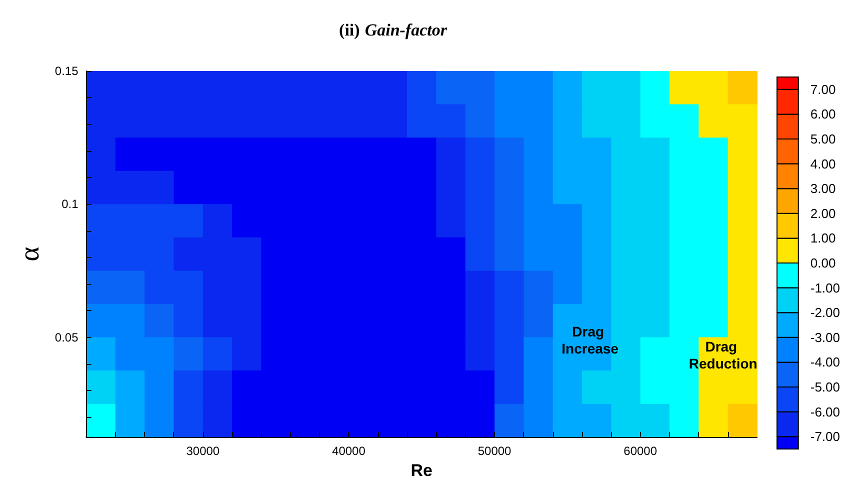 Image resolution: width=851 pixels, height=492 pixels. What do you see at coordinates (349, 451) in the screenshot?
I see `x-tick-label: 40000` at bounding box center [349, 451].